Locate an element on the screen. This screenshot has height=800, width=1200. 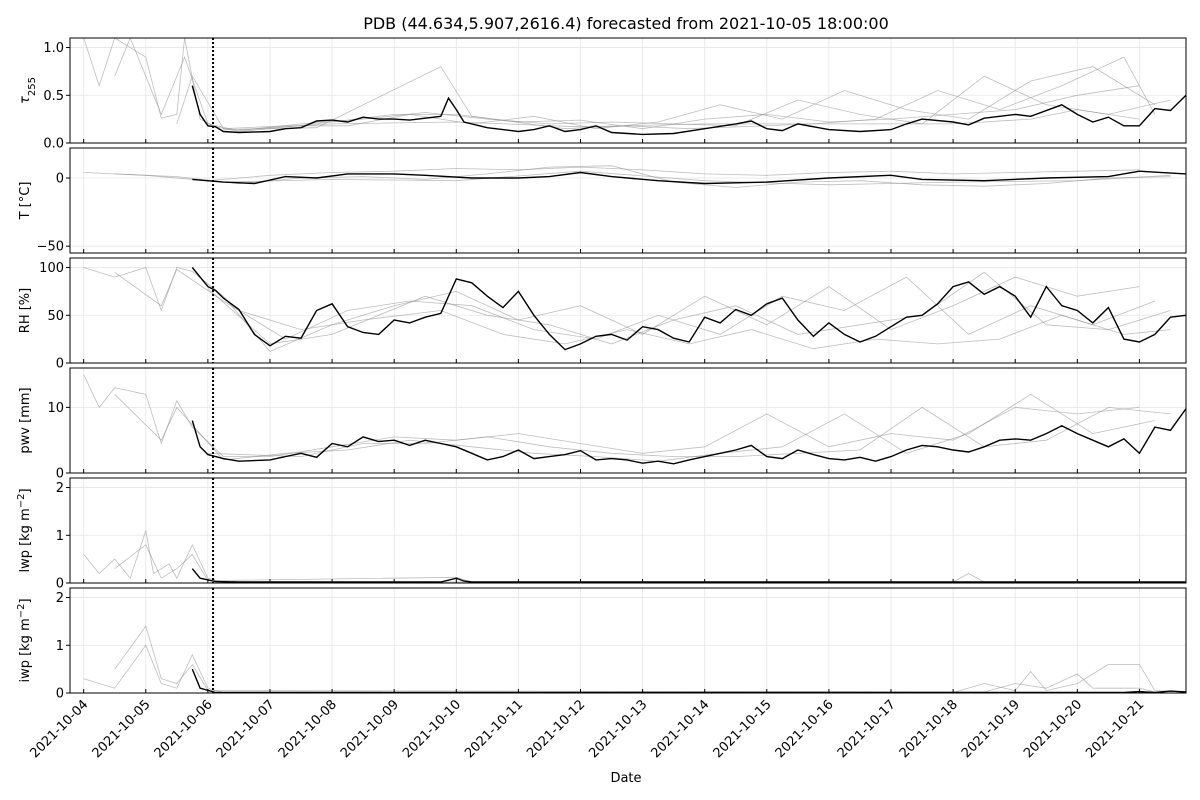
panel-iwp: 0 1 2 iwp [kg m−2] is located at coordinates (601, 644).